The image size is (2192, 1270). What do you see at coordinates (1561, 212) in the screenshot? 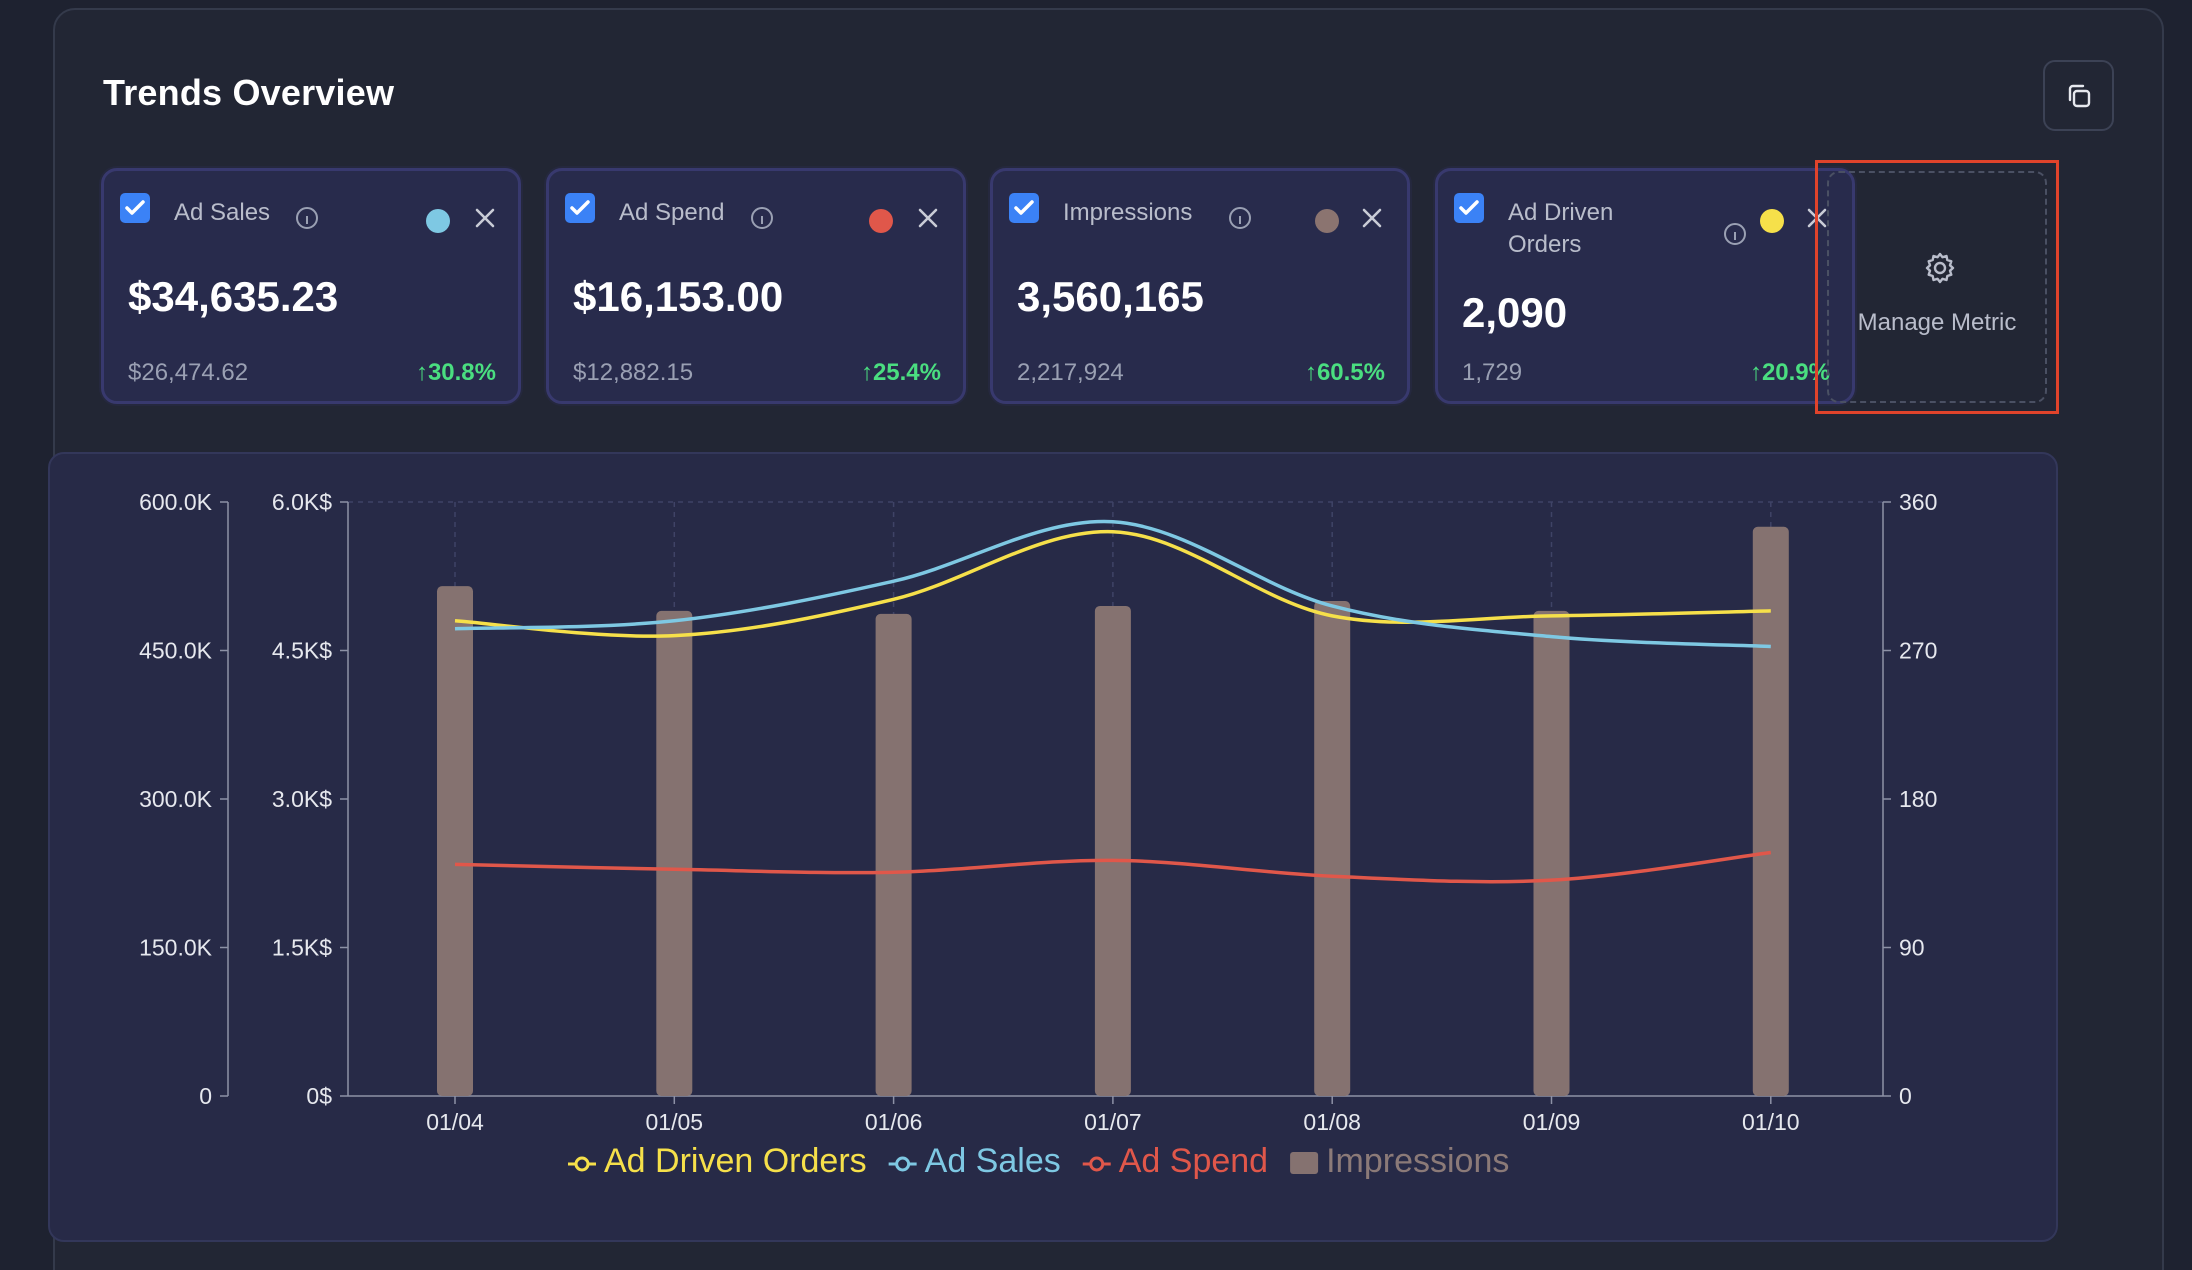
I see `metric-label-line1: Ad Driven` at bounding box center [1561, 212].